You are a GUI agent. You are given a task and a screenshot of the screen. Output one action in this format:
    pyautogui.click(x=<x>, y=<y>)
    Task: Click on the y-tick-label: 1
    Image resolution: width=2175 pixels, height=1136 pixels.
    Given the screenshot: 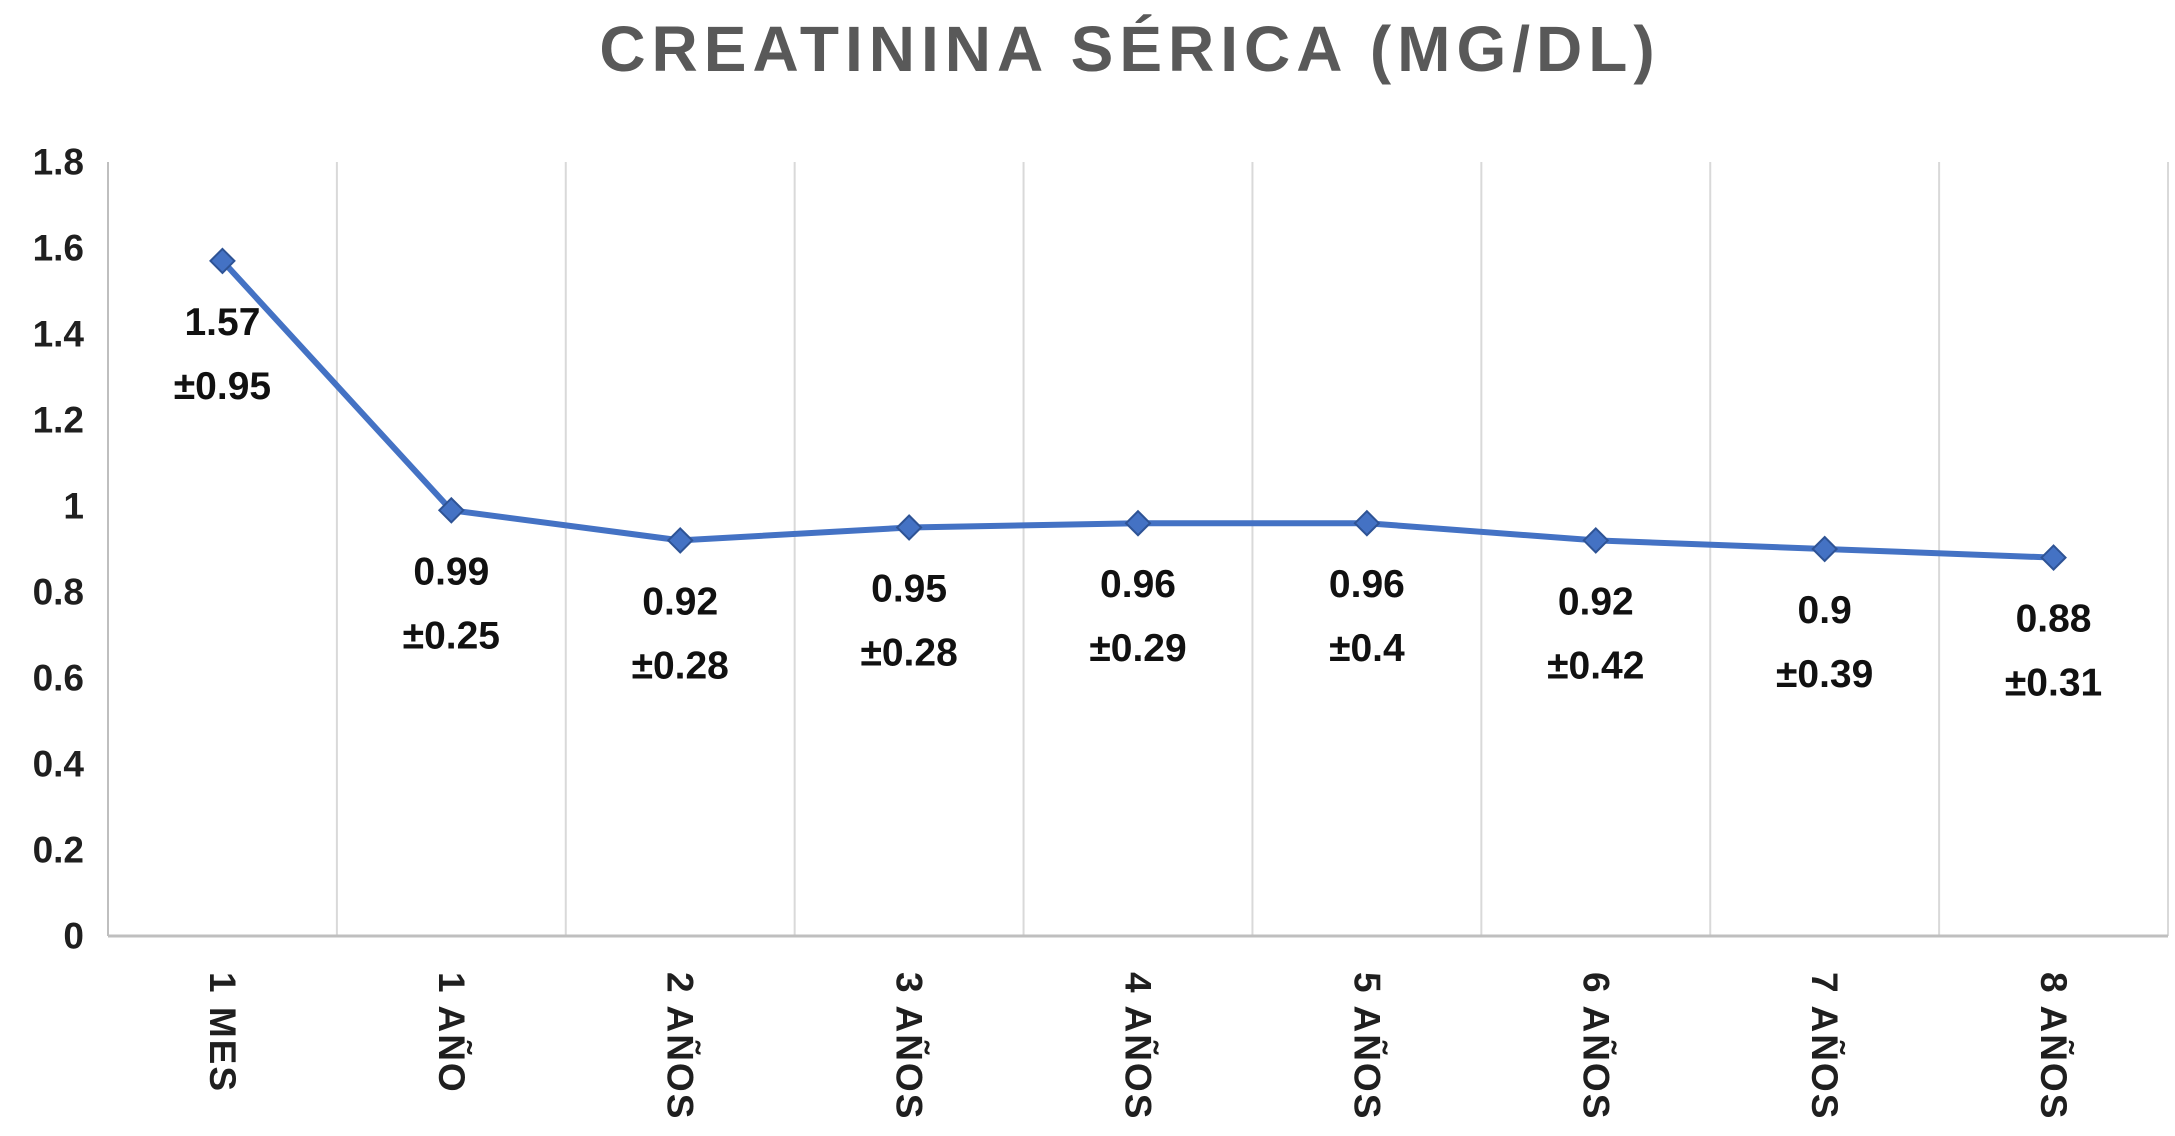 What is the action you would take?
    pyautogui.click(x=73, y=506)
    